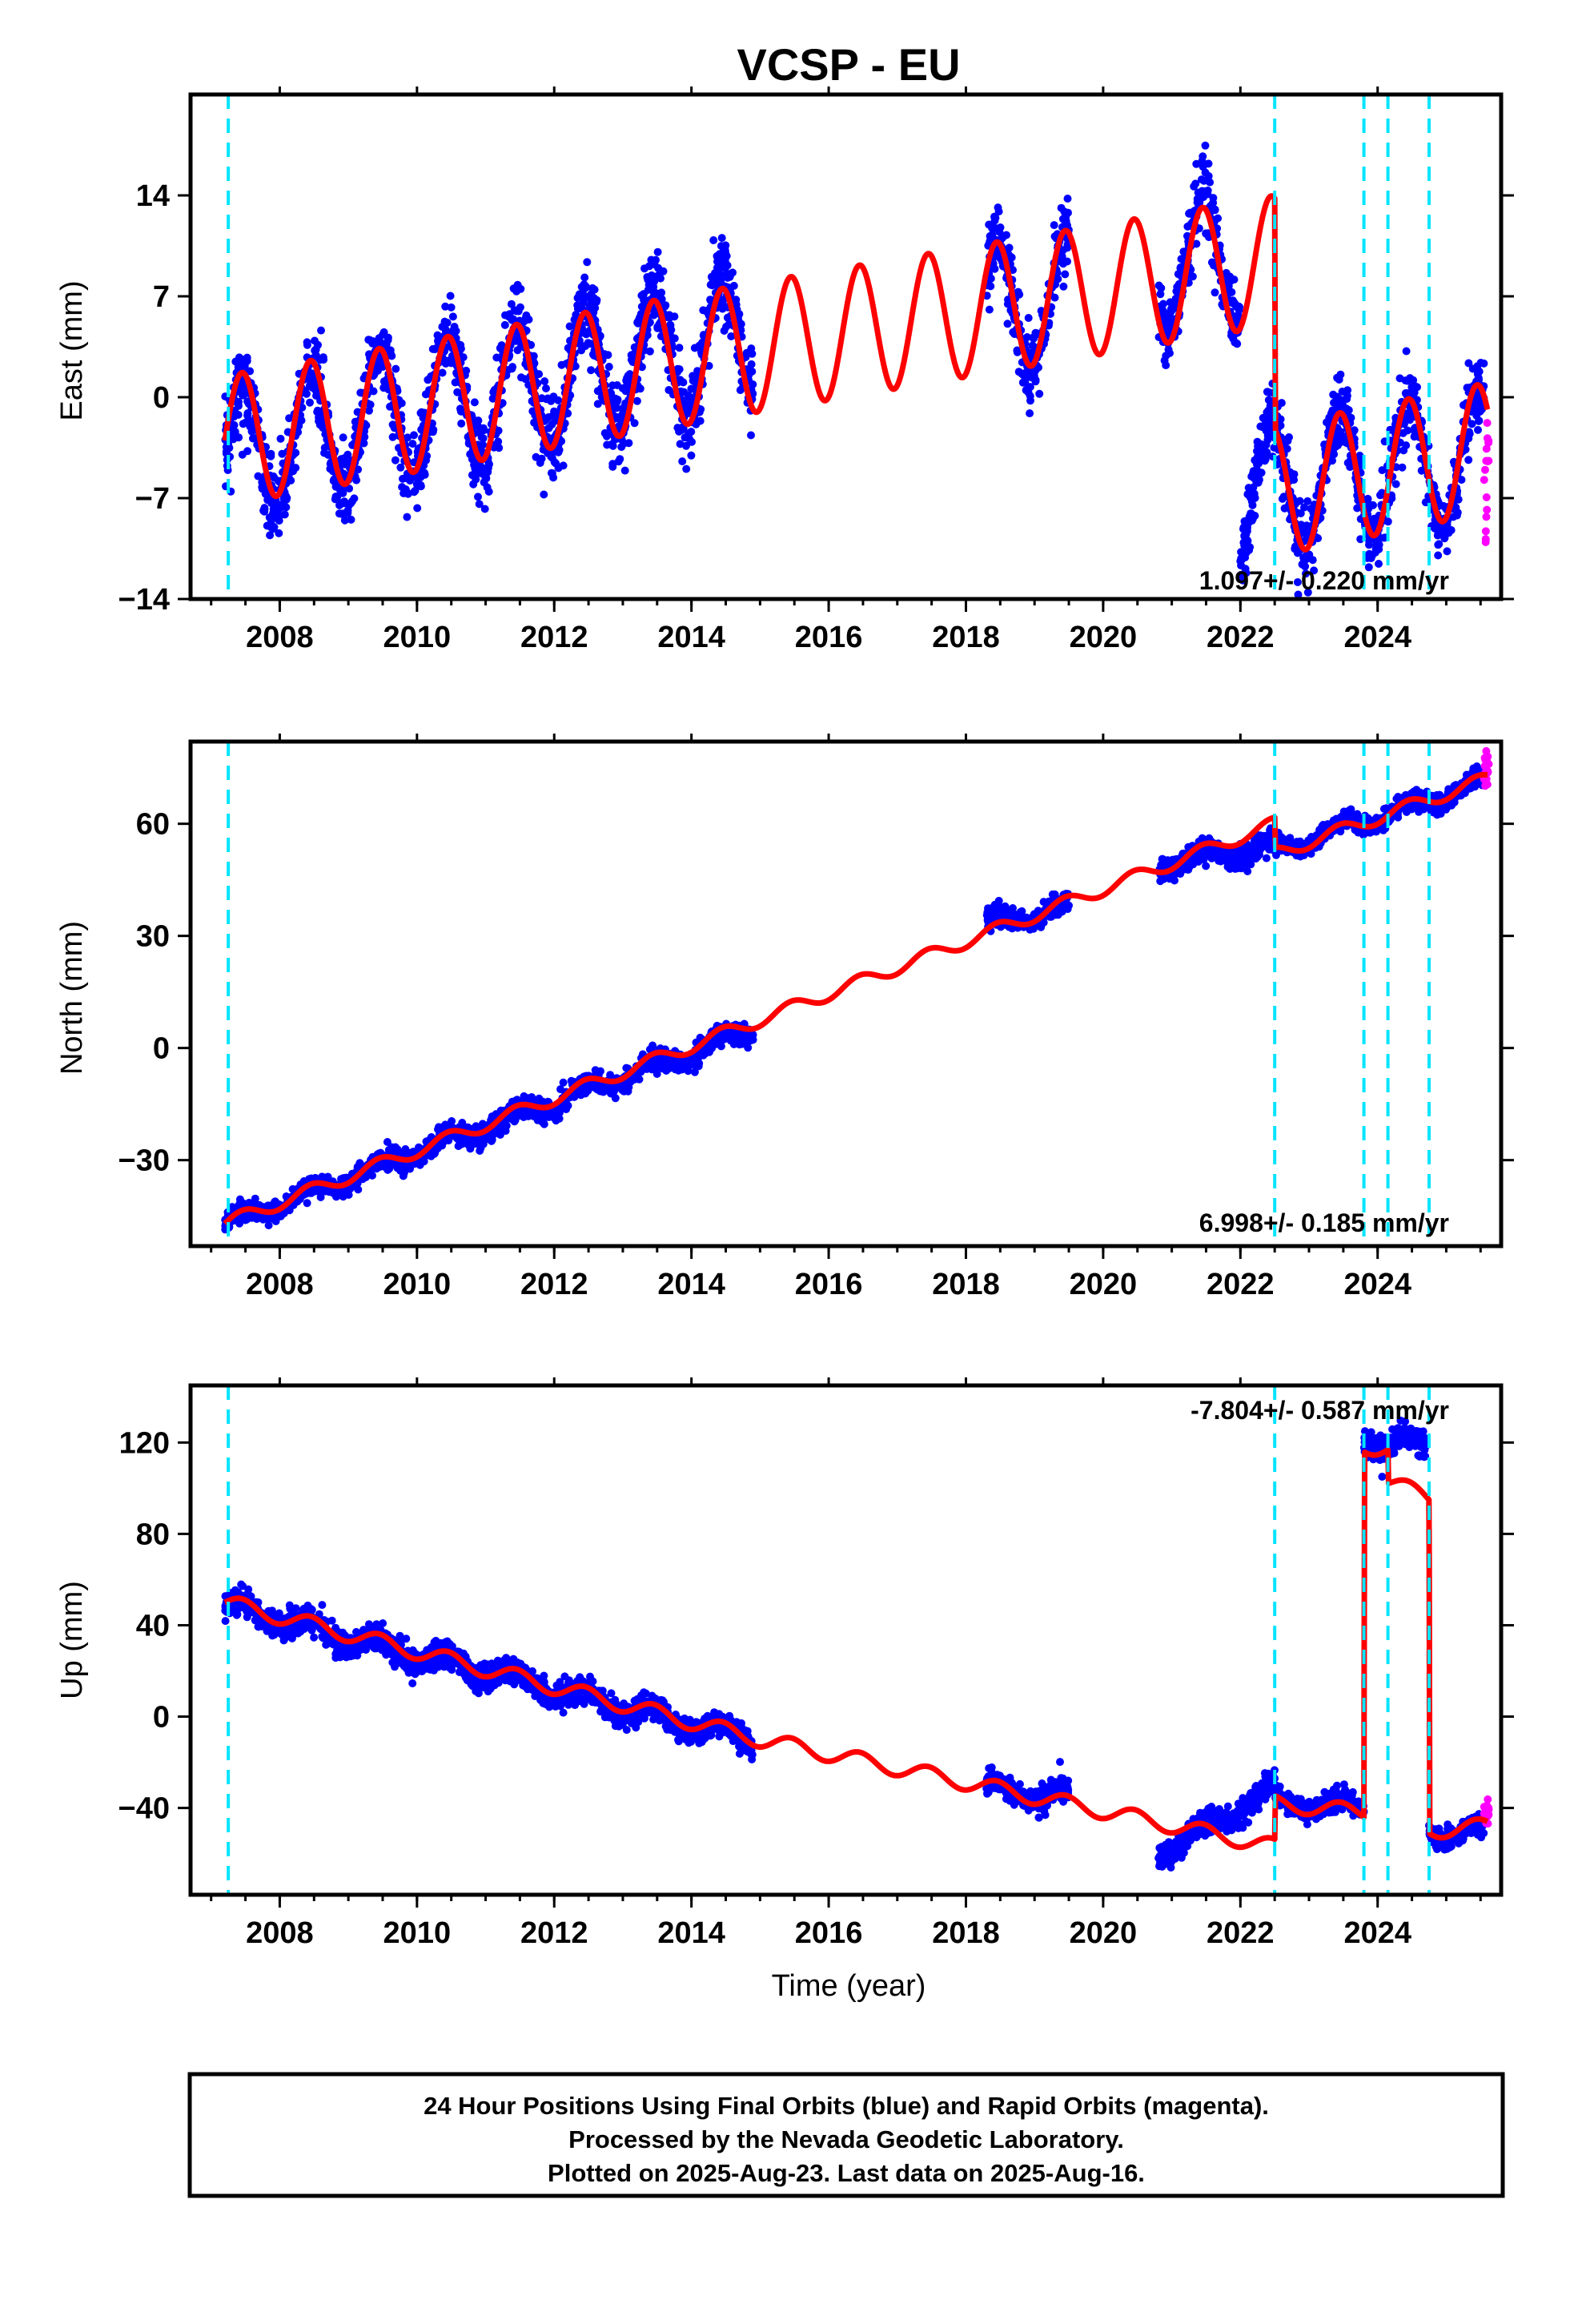 This screenshot has width=1582, height=2324. I want to click on x-tick-label: 2018, so click(966, 637).